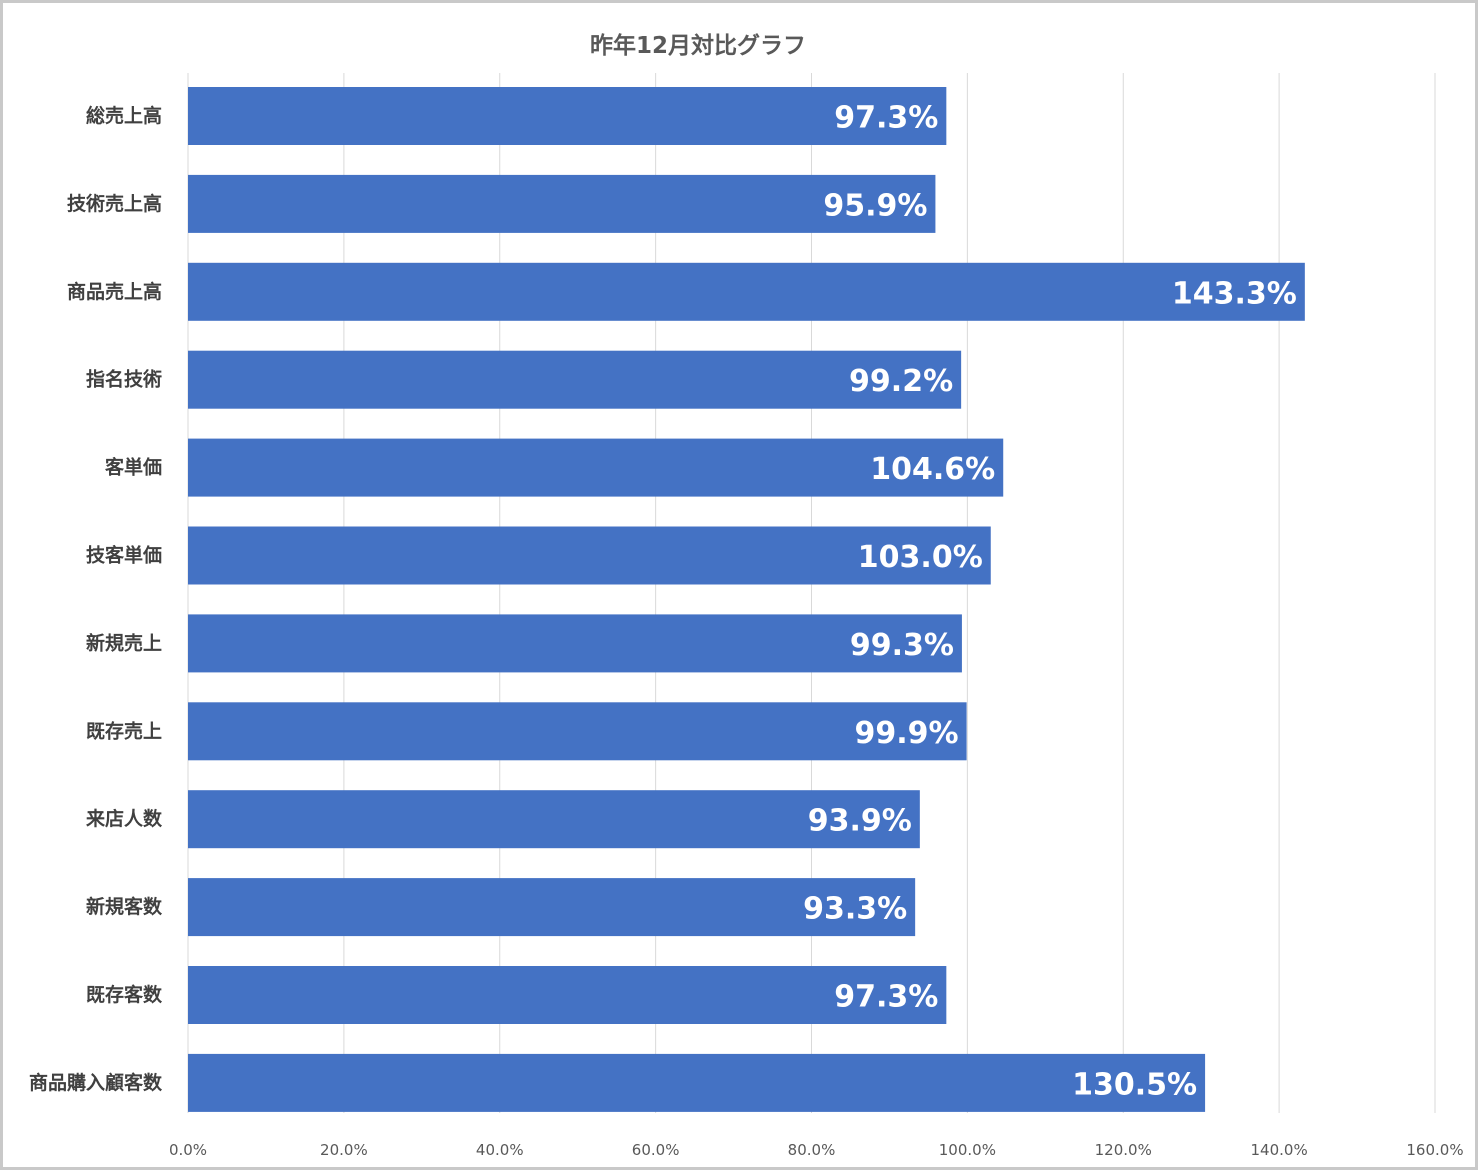  I want to click on category-label: 技術売上高, so click(114, 203).